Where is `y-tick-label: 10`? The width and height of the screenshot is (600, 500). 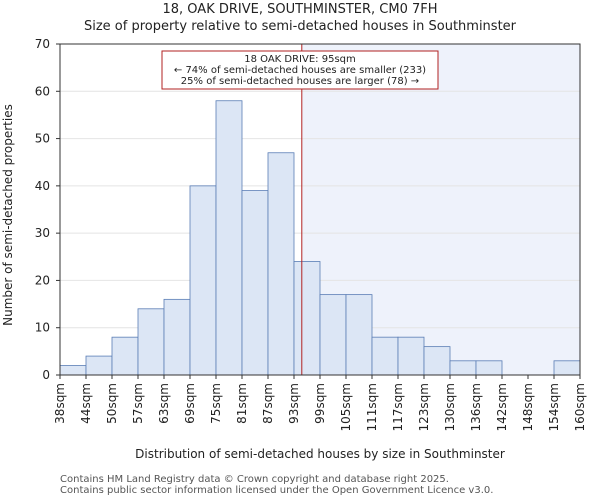
y-tick-label: 10 is located at coordinates (42, 328).